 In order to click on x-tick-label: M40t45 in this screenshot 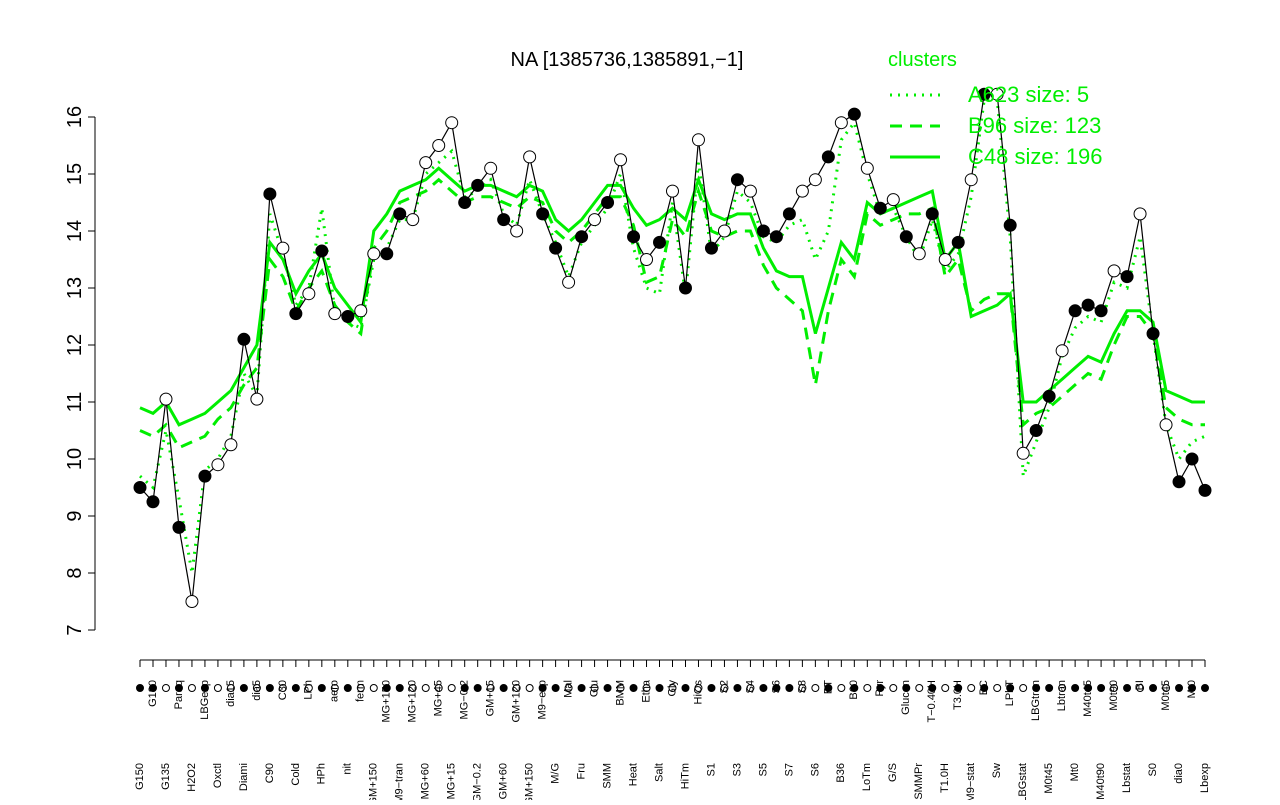, I will do `click(1088, 698)`.